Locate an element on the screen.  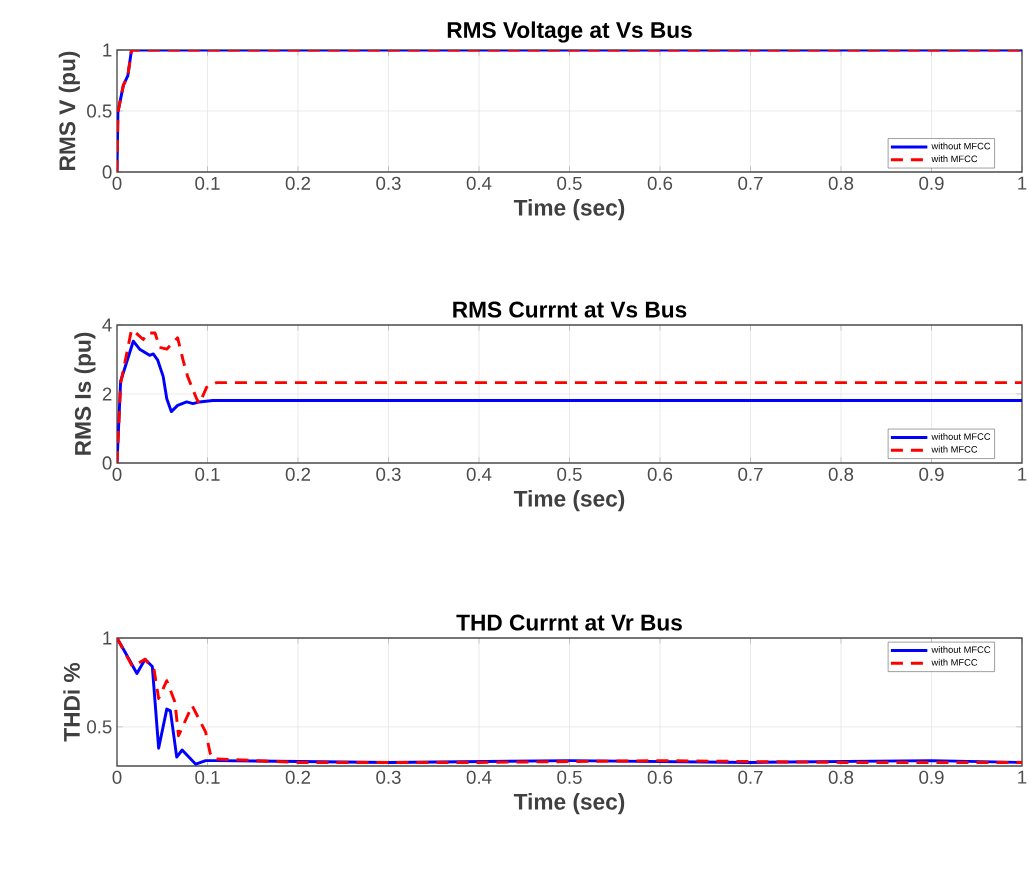
y-tick-label: 2 is located at coordinates (107, 394).